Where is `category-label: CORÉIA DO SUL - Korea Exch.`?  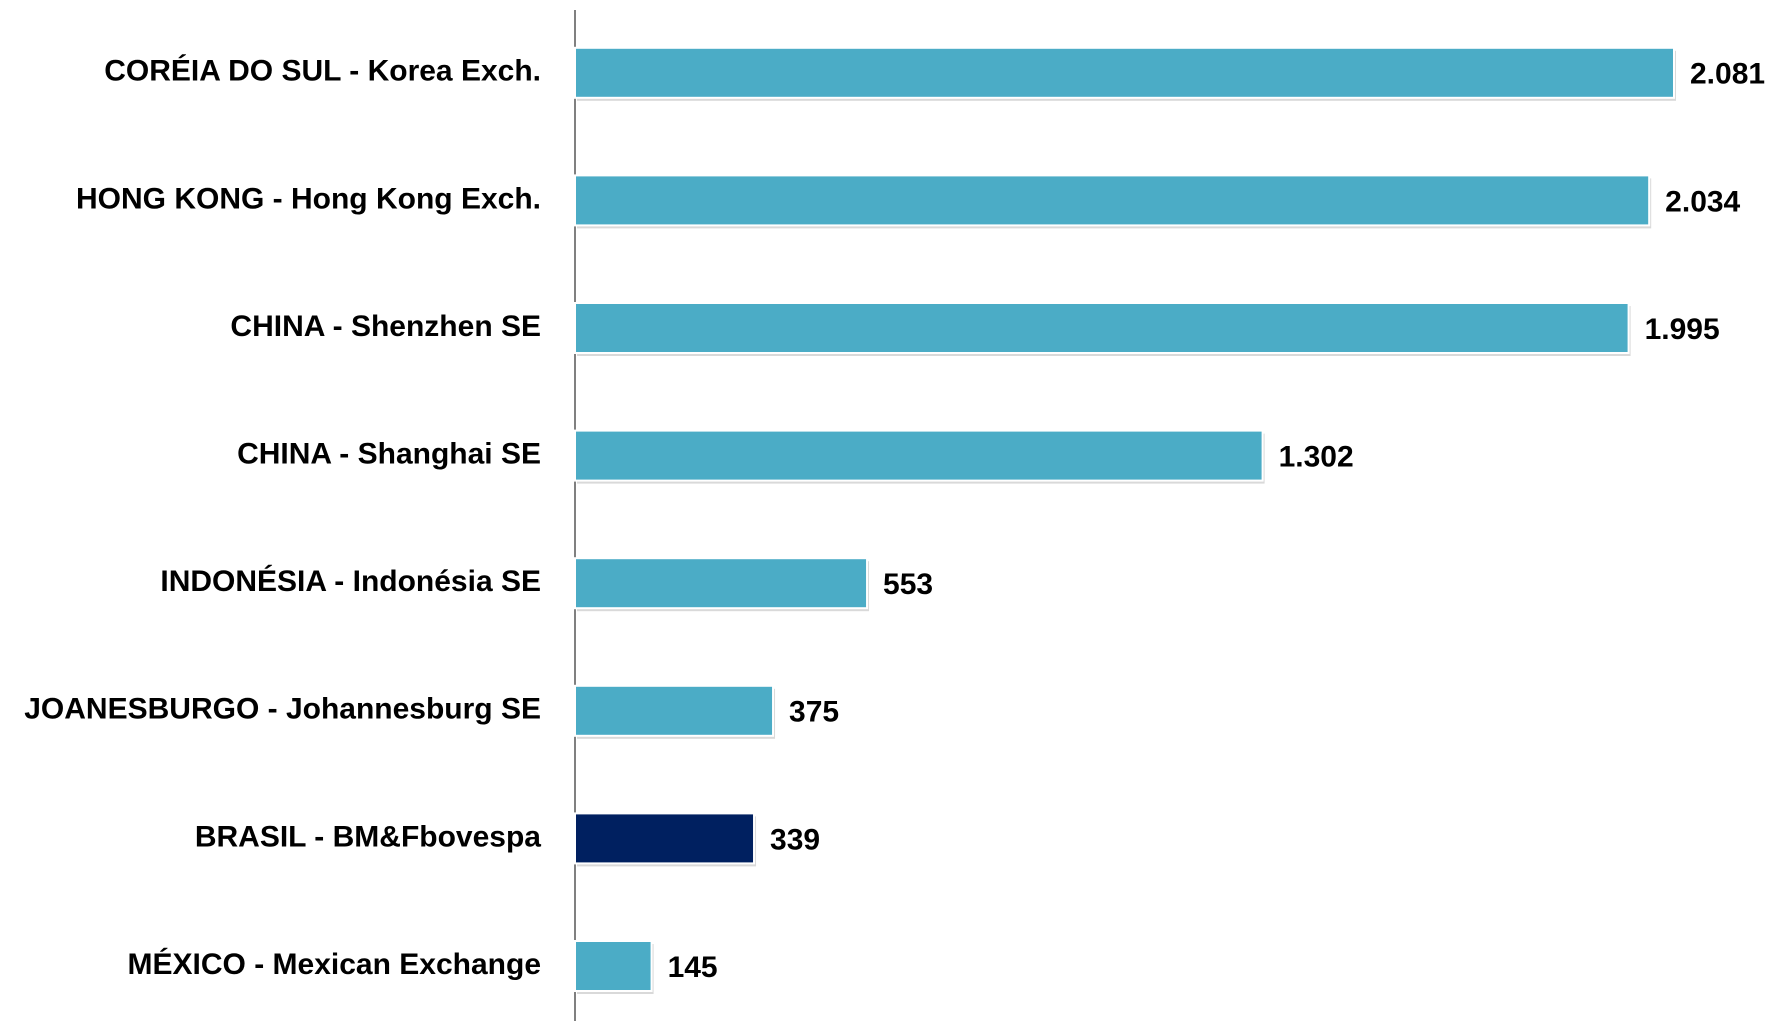 category-label: CORÉIA DO SUL - Korea Exch. is located at coordinates (322, 71).